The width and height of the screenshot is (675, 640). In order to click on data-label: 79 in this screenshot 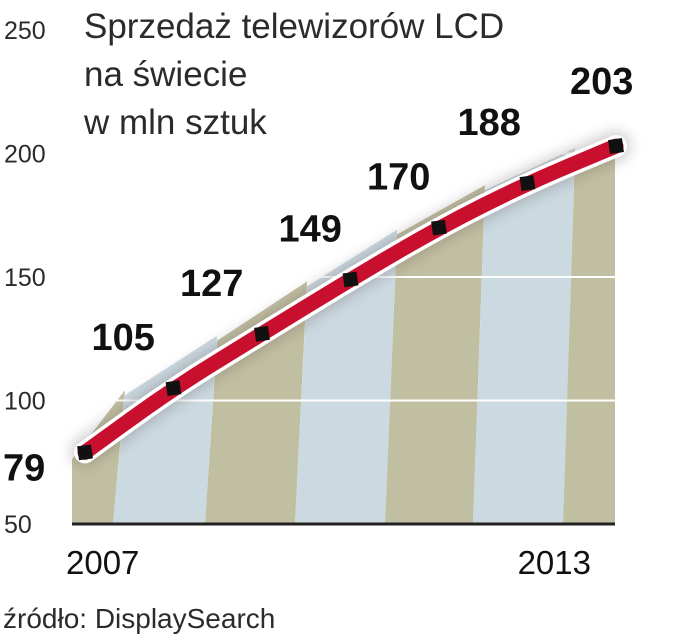, I will do `click(24, 468)`.